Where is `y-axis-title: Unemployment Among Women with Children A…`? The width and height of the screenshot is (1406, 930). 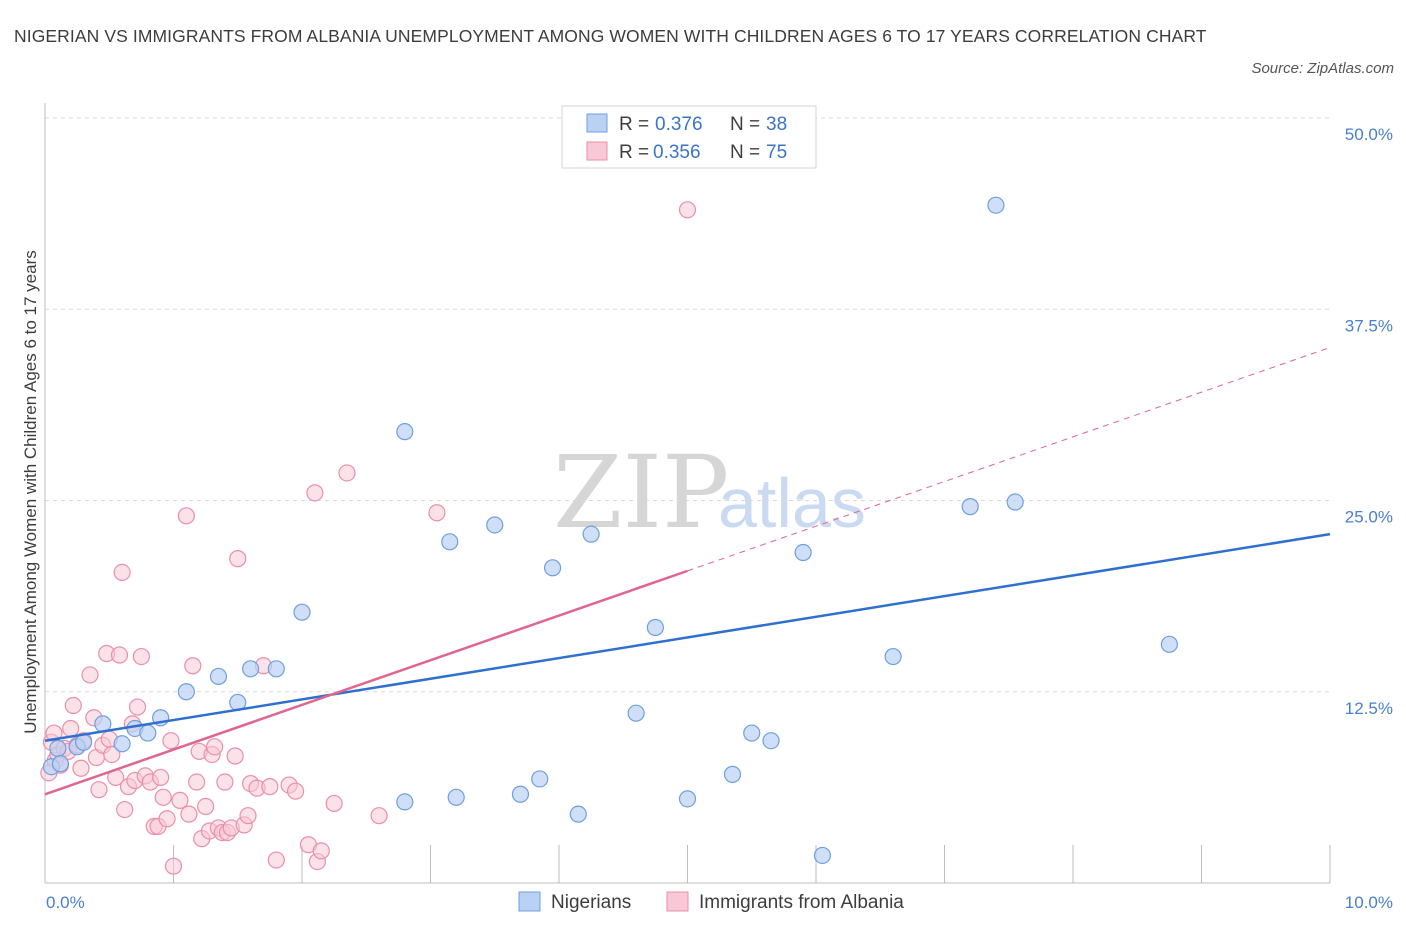 y-axis-title: Unemployment Among Women with Children A… is located at coordinates (30, 492).